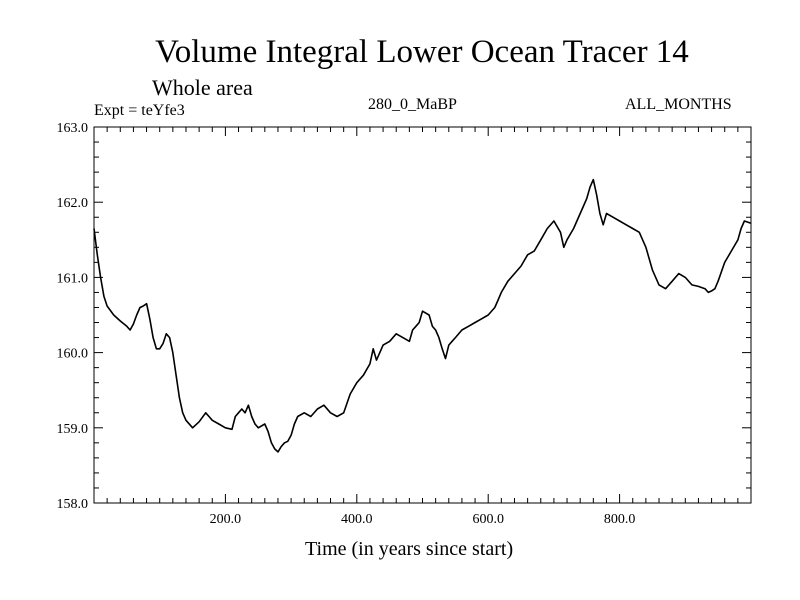  What do you see at coordinates (409, 549) in the screenshot?
I see `x-axis-label: Time (in years since start)` at bounding box center [409, 549].